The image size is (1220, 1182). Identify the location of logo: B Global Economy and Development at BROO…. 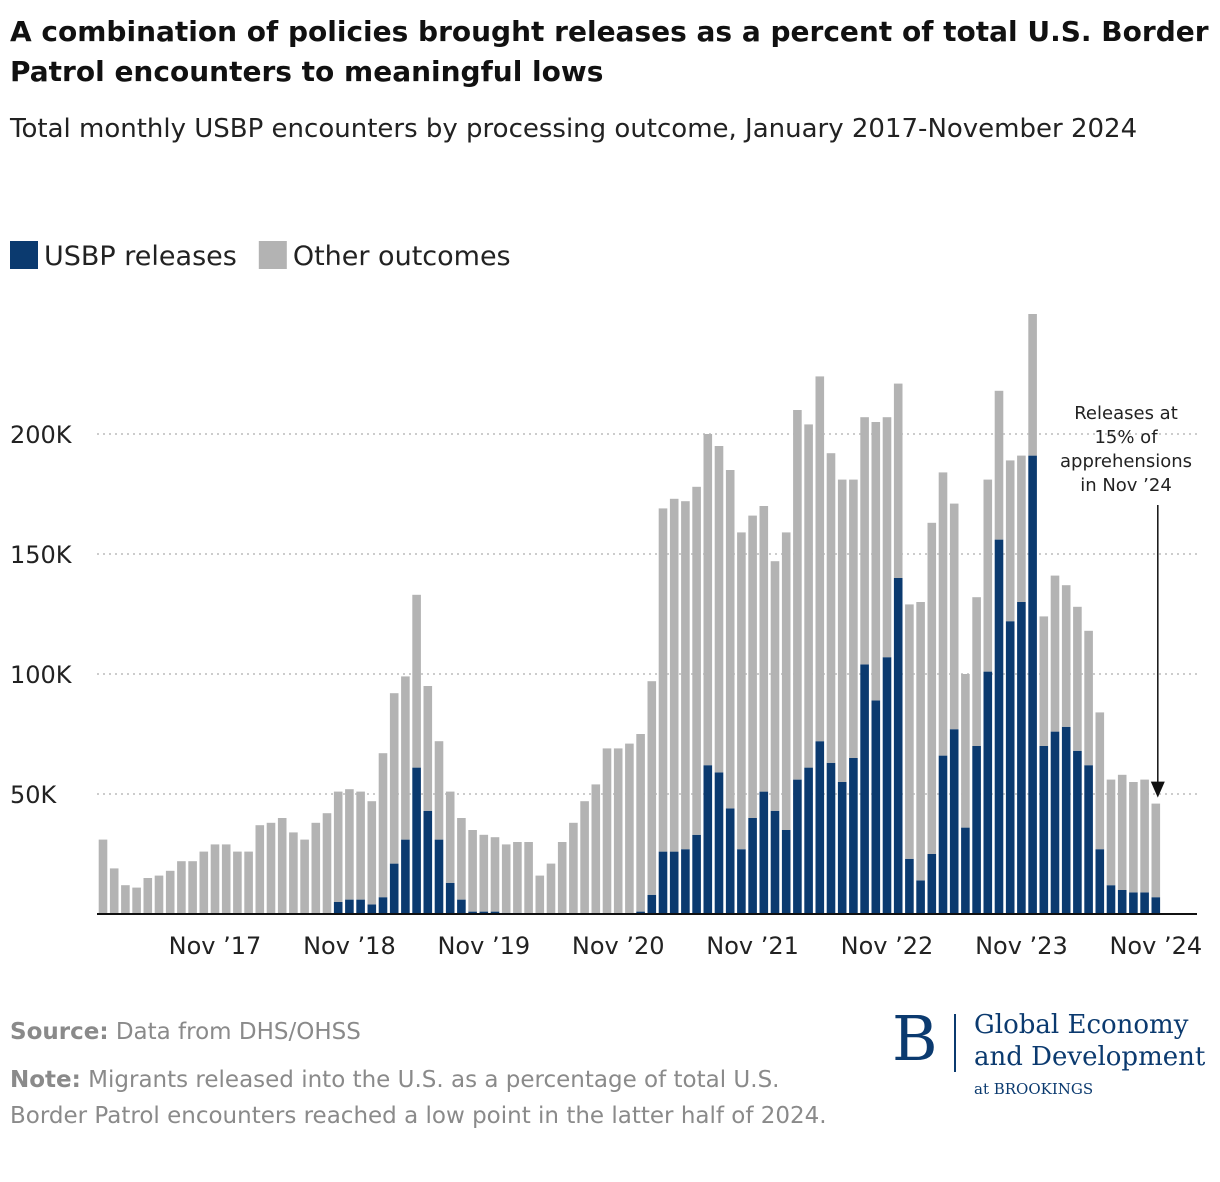
(1052, 1056).